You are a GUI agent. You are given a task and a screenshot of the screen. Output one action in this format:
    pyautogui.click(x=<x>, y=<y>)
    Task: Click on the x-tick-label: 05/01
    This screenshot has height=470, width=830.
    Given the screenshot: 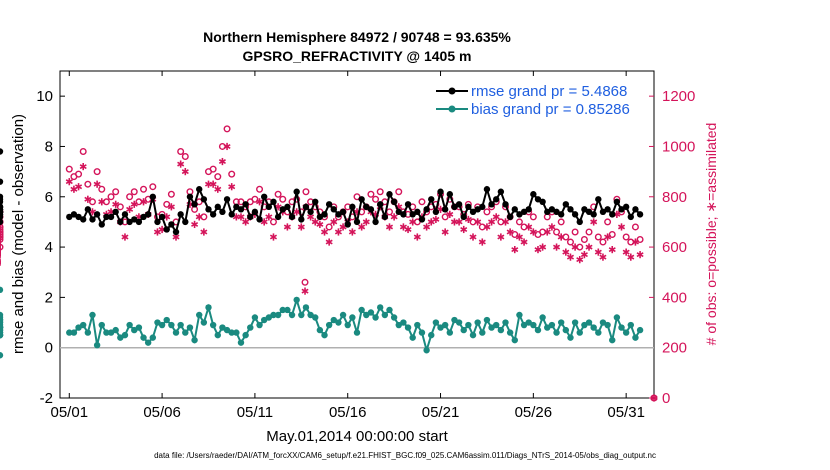 What is the action you would take?
    pyautogui.click(x=70, y=412)
    